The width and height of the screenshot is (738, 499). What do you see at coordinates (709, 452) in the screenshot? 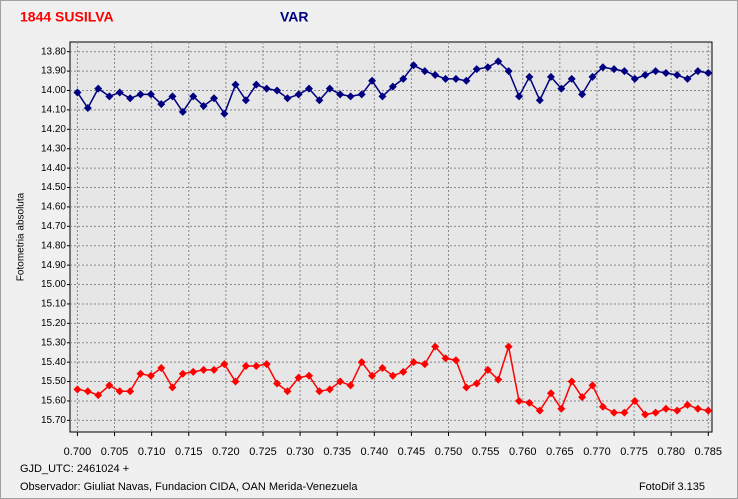
I see `x-tick-label: 0.785` at bounding box center [709, 452].